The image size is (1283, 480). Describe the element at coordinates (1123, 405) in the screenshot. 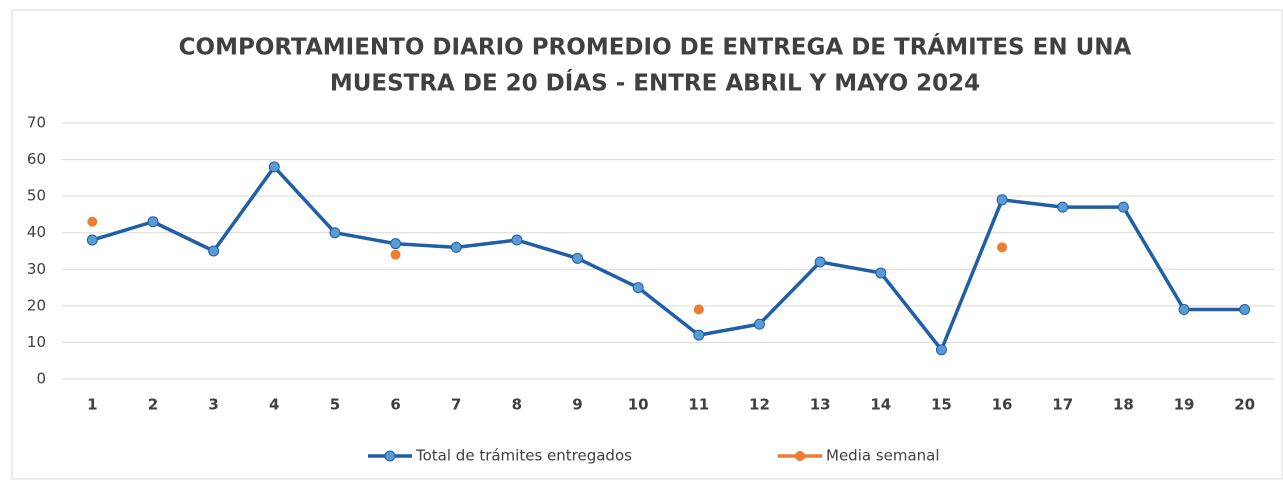

I see `x-tick-label: 18` at that location.